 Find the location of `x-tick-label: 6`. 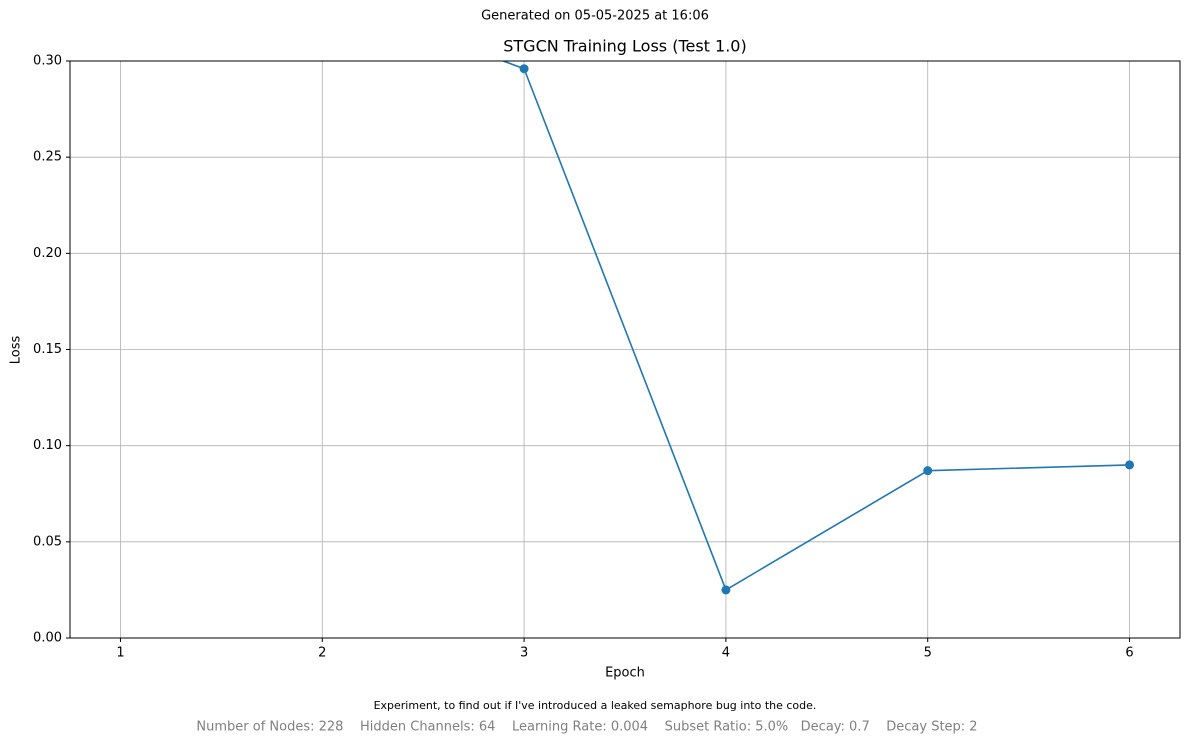

x-tick-label: 6 is located at coordinates (1129, 653).